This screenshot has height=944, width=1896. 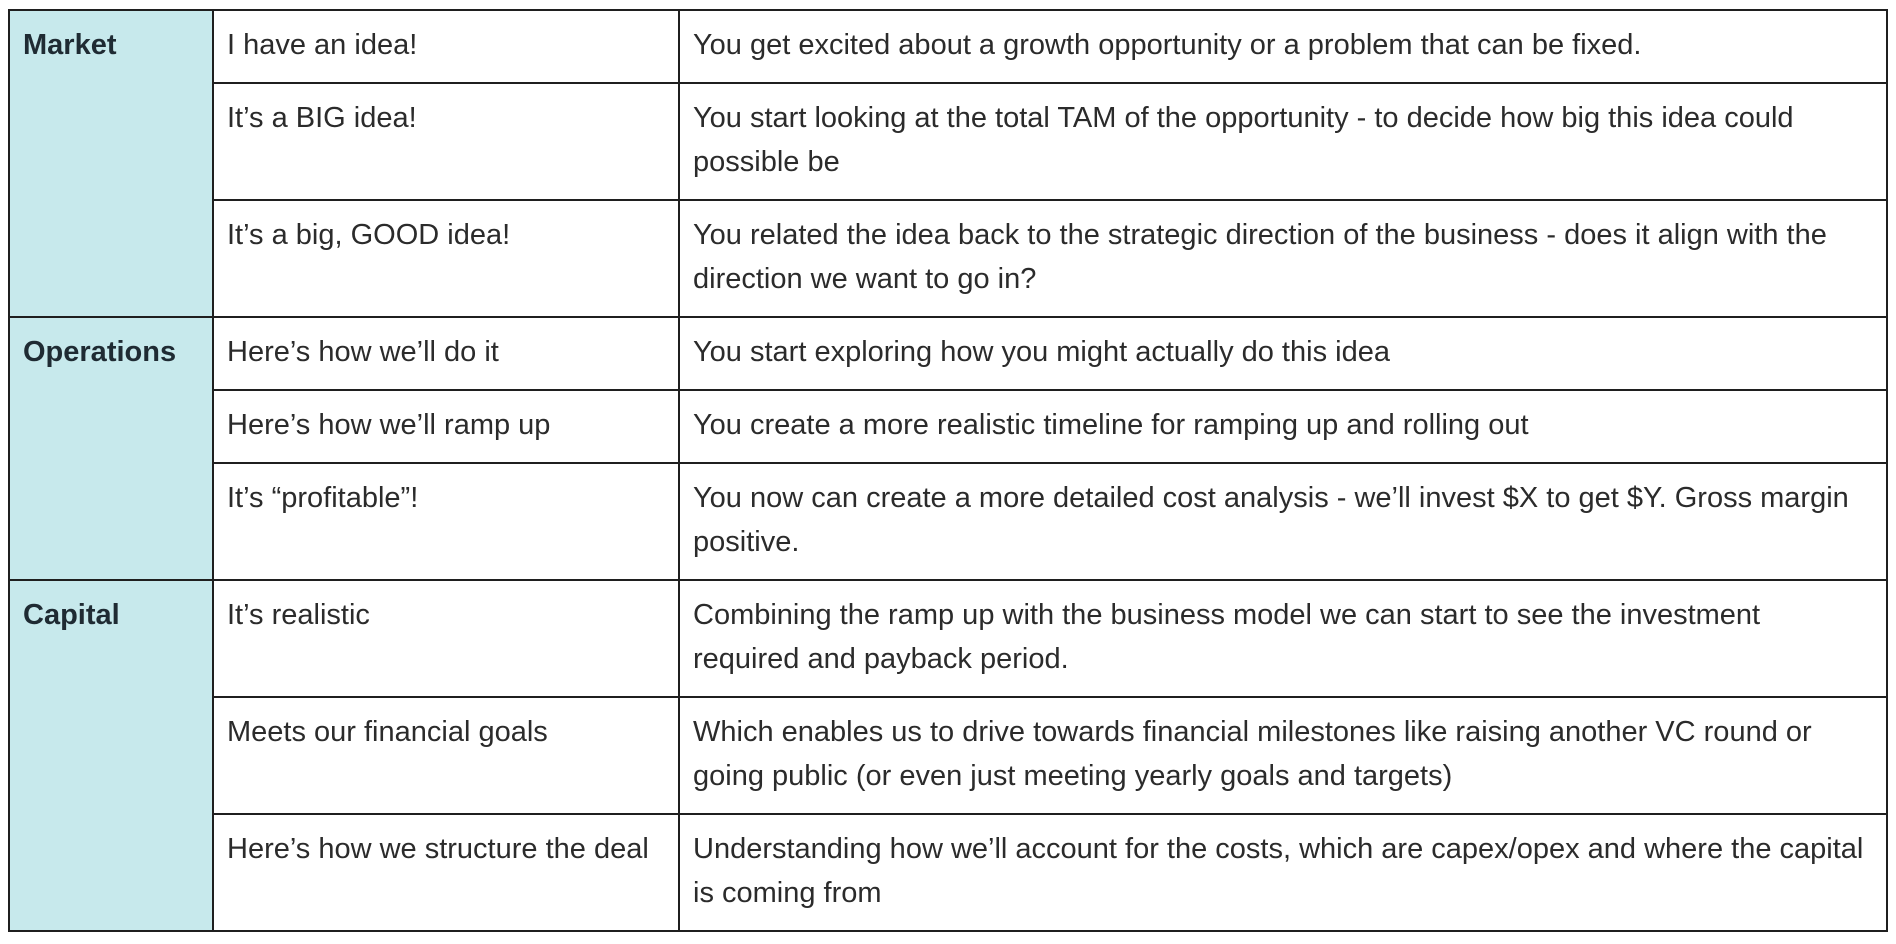 What do you see at coordinates (446, 755) in the screenshot?
I see `stage-cell: Meets our financial goals` at bounding box center [446, 755].